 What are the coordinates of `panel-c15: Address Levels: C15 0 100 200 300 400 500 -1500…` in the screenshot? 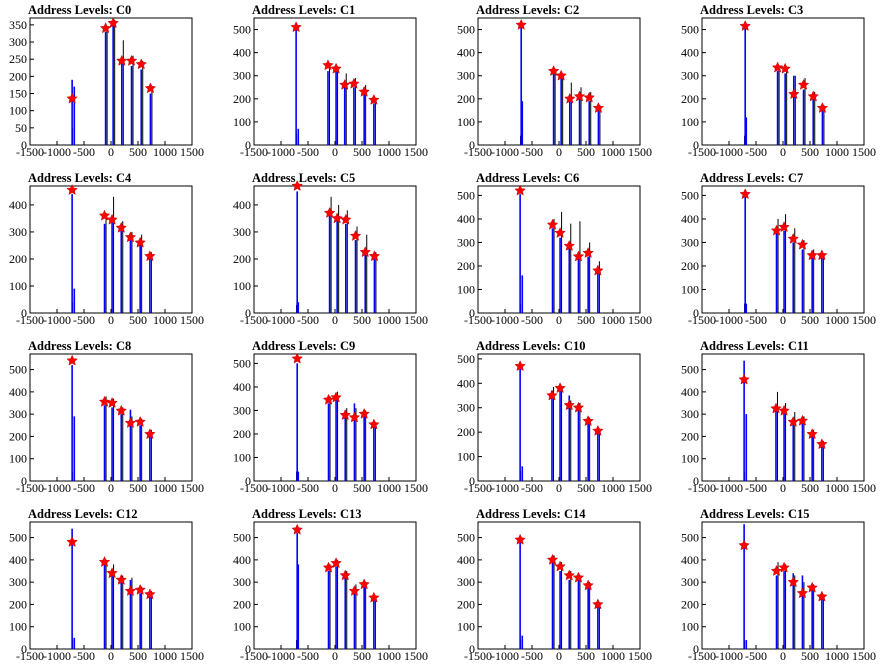 It's located at (778, 585).